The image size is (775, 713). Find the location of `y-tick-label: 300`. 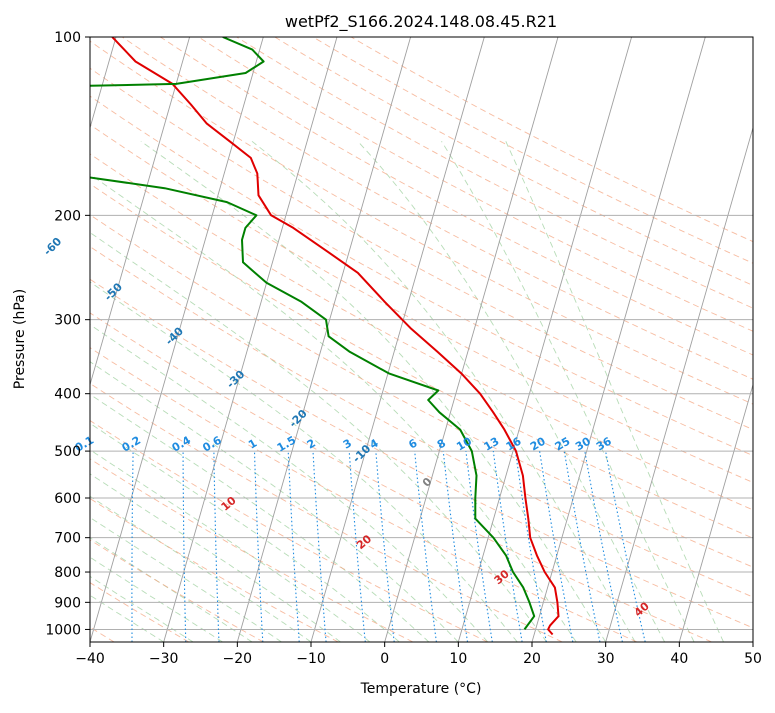

y-tick-label: 300 is located at coordinates (67, 321).